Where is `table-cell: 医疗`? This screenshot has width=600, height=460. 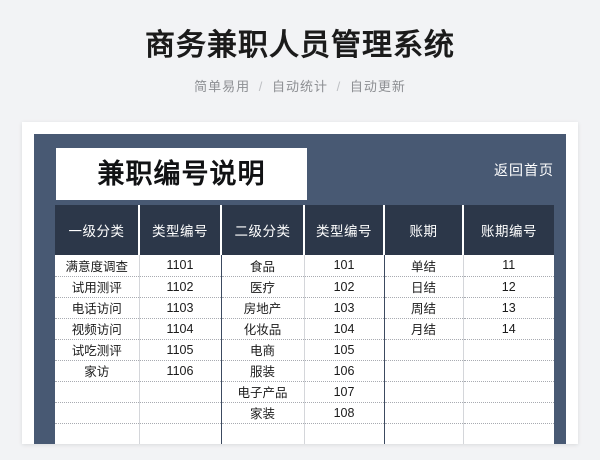
table-cell: 医疗 is located at coordinates (263, 287).